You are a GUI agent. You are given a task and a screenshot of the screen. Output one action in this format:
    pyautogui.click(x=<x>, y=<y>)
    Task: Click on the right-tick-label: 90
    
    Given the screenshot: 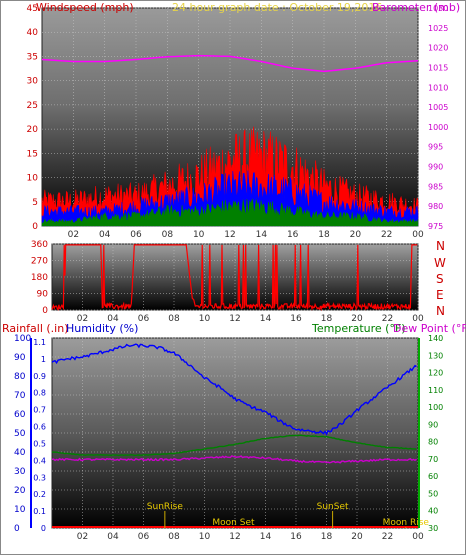 What is the action you would take?
    pyautogui.click(x=433, y=424)
    